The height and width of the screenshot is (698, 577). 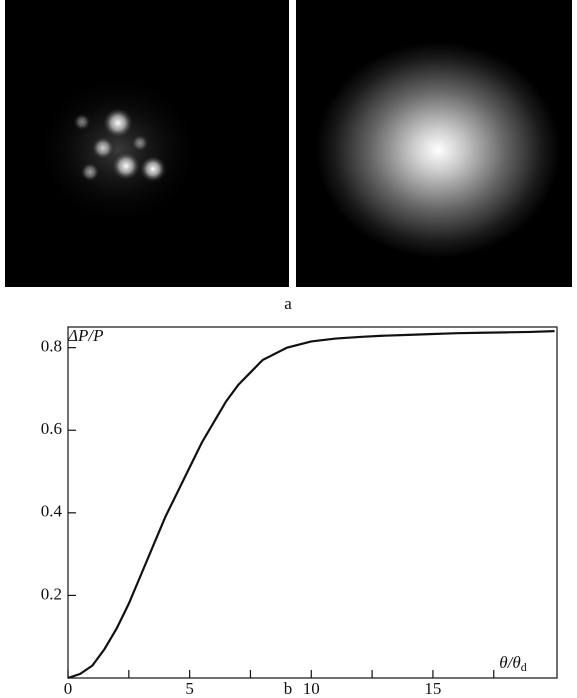 I want to click on y-tick-label: 0.4, so click(x=52, y=511).